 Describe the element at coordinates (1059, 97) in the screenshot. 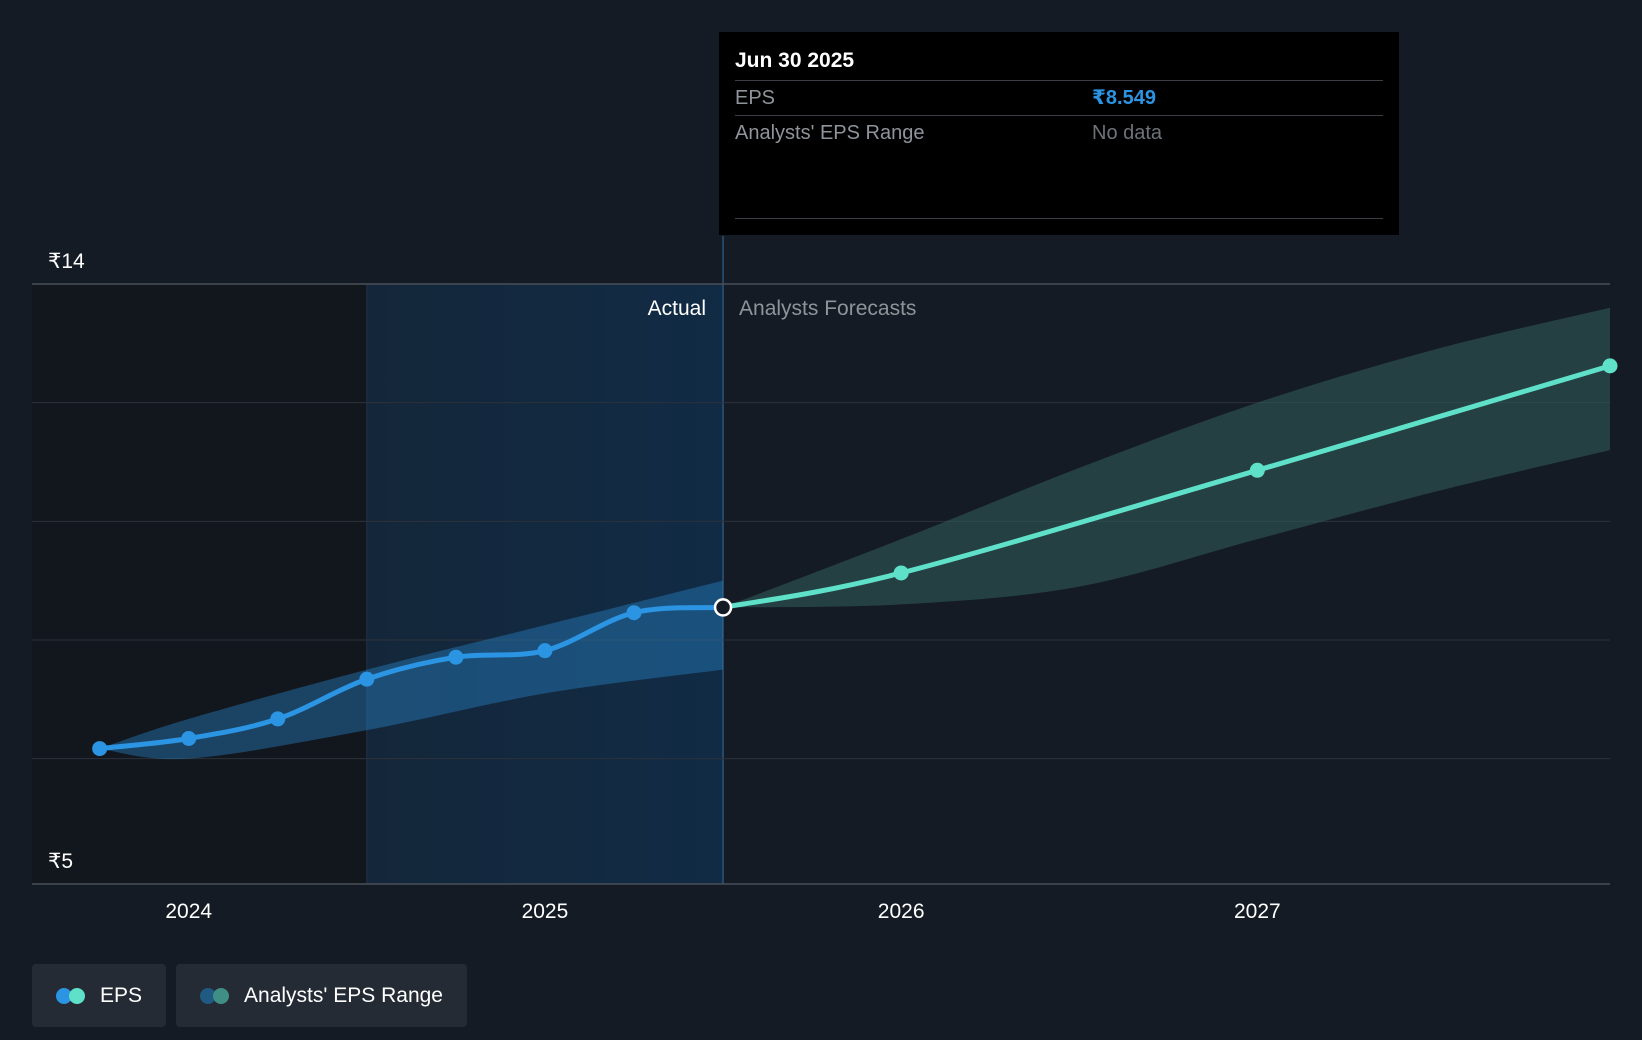

I see `tooltip-eps-row: EPS ₹8.549` at that location.